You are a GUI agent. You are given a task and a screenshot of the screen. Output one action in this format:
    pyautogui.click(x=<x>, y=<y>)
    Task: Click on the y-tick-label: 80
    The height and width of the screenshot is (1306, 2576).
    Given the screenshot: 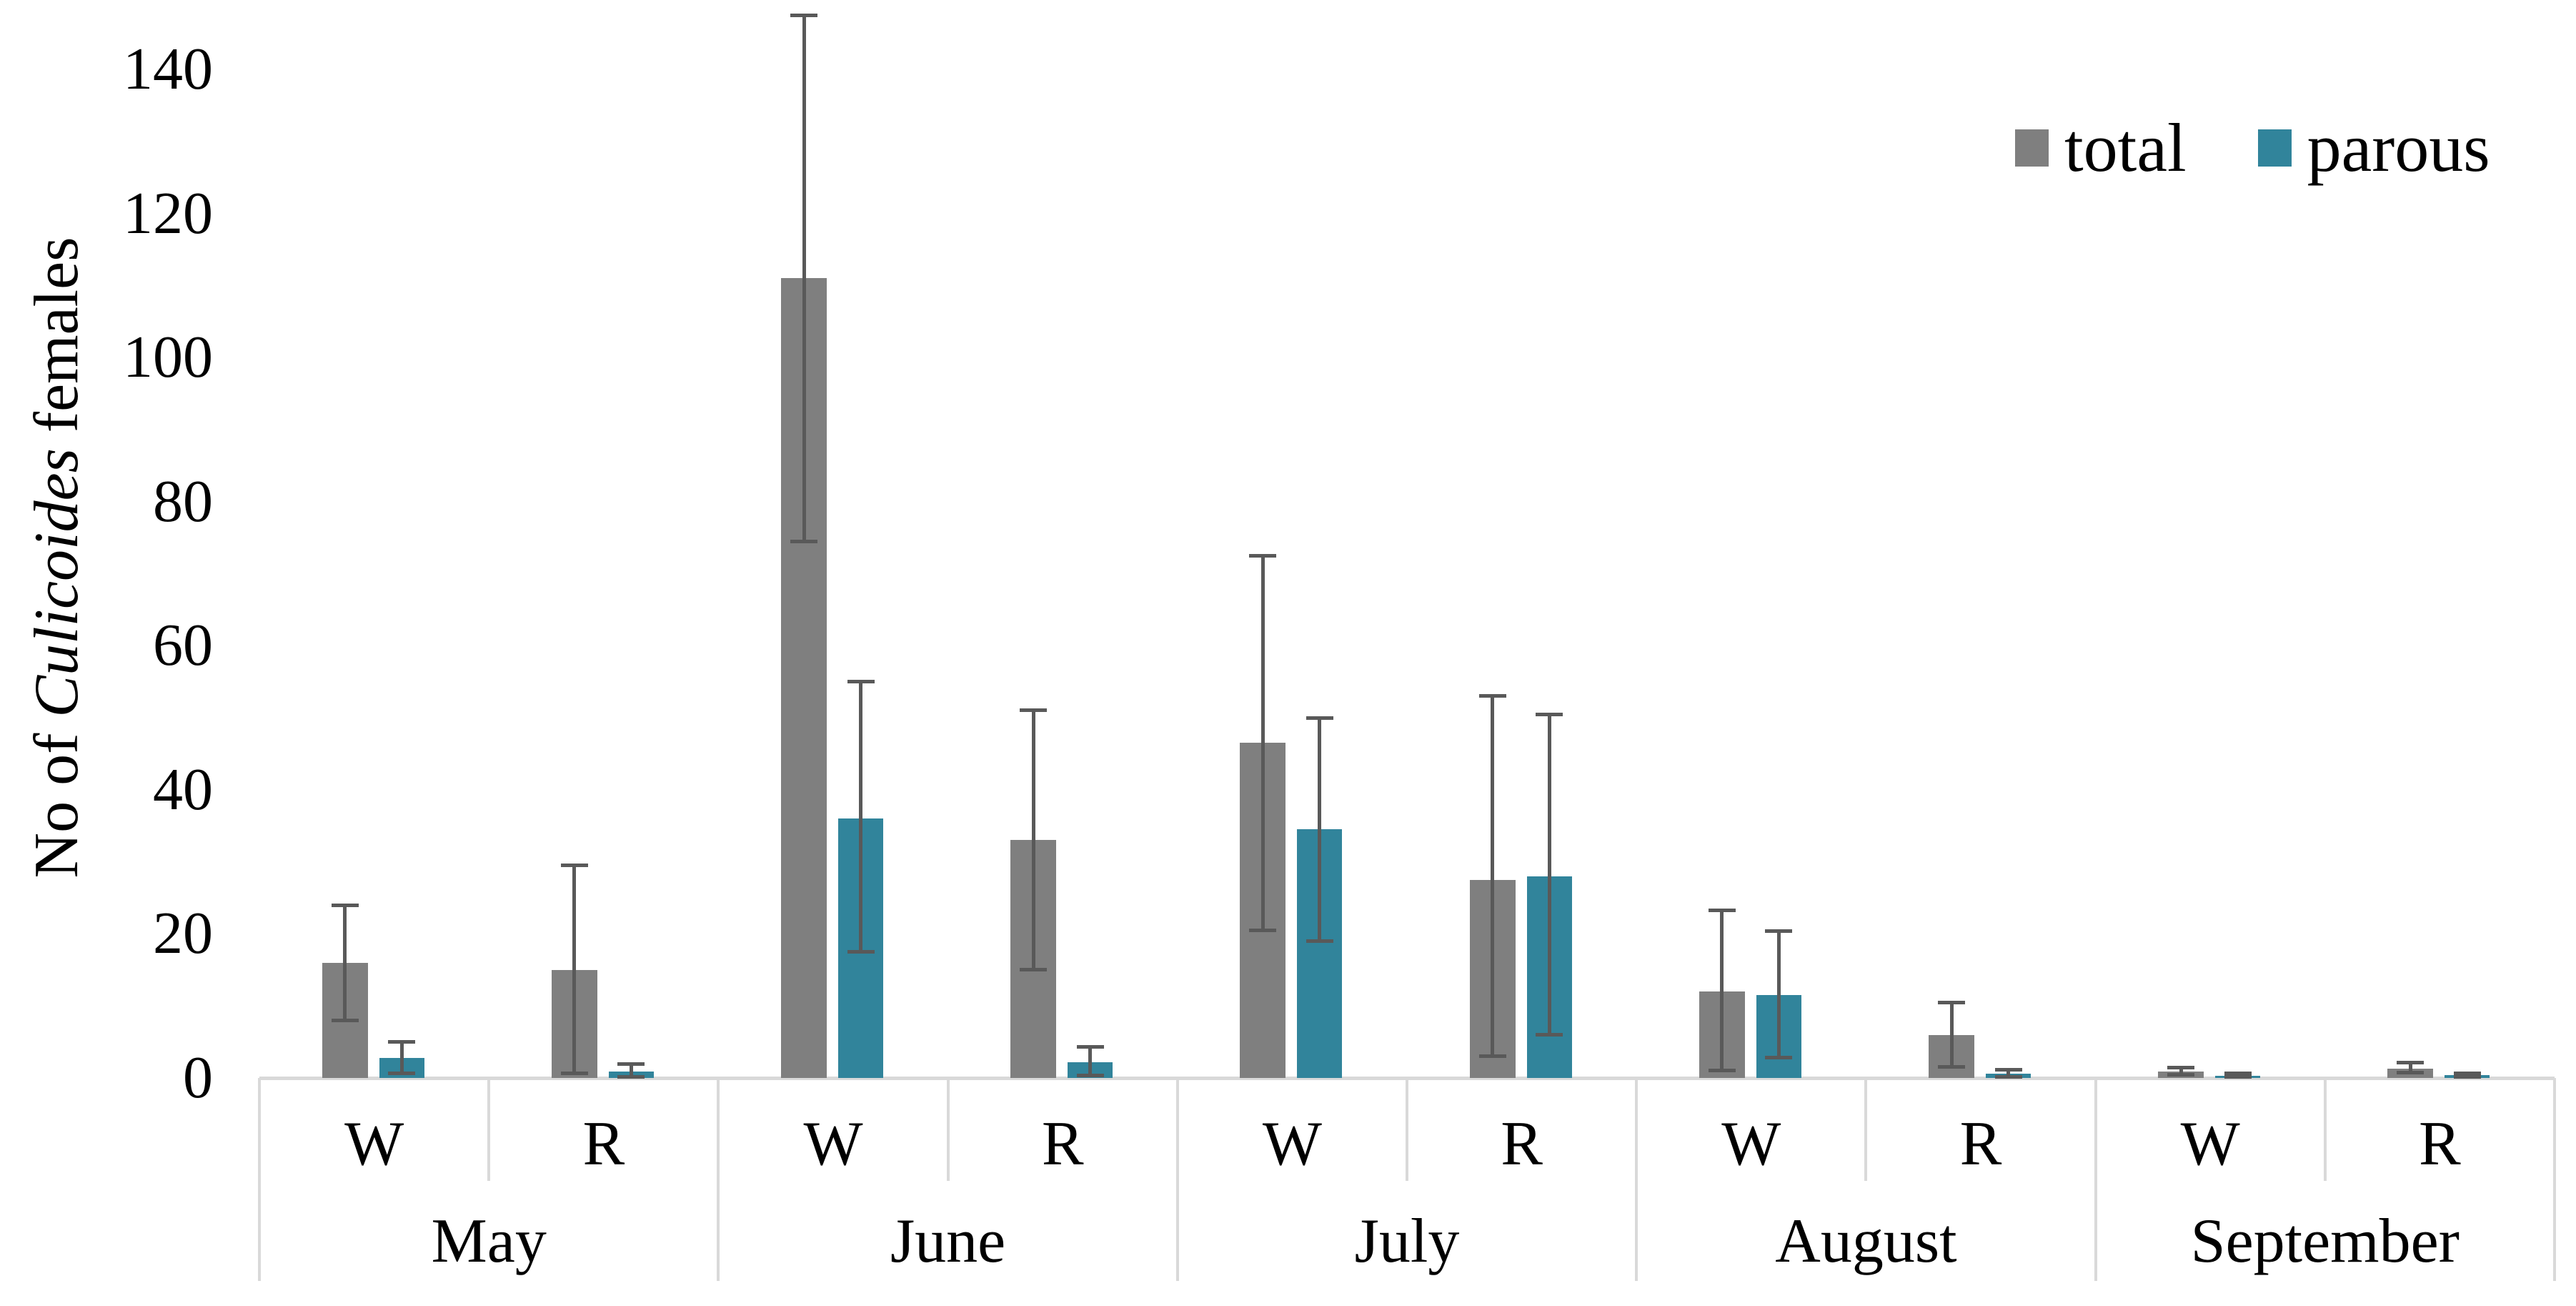 What is the action you would take?
    pyautogui.click(x=183, y=501)
    